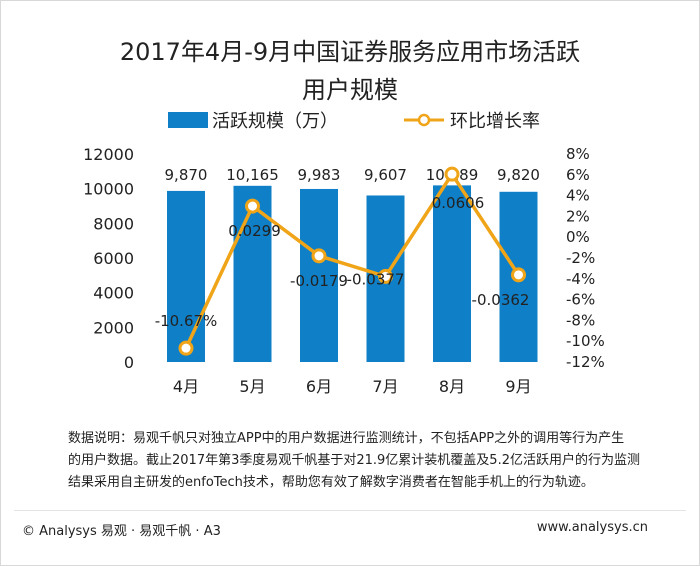  What do you see at coordinates (350, 90) in the screenshot?
I see `chart-title-line-2: 用户规模` at bounding box center [350, 90].